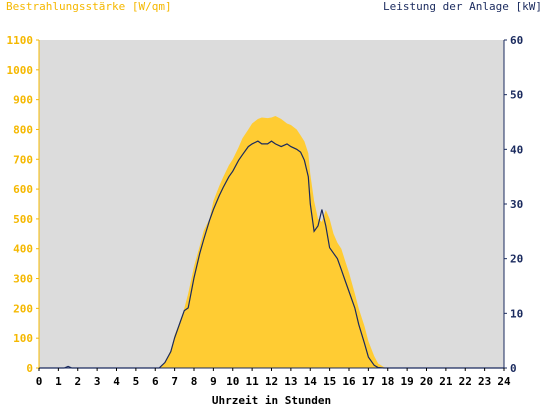 The image size is (544, 408). Describe the element at coordinates (387, 381) in the screenshot. I see `x-tick-label: 18` at that location.